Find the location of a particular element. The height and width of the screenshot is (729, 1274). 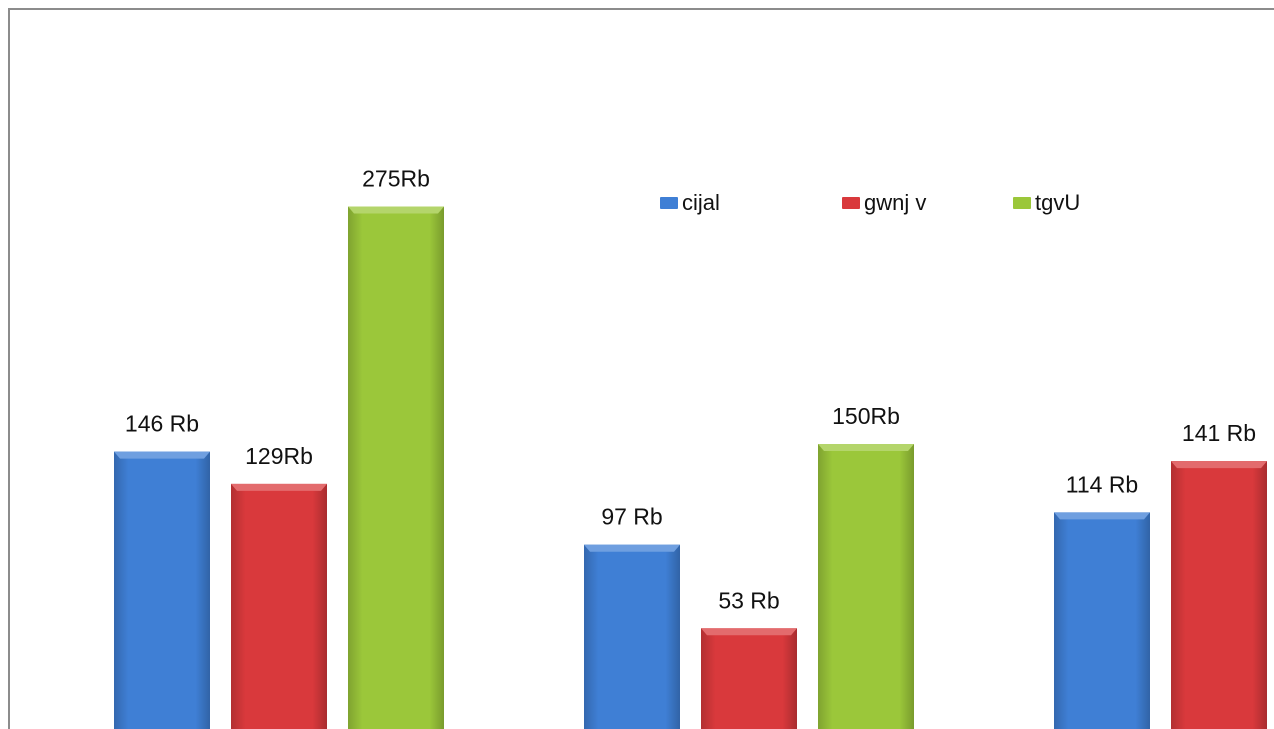

bar-group-s2-c1: 129Rb is located at coordinates (279, 586).